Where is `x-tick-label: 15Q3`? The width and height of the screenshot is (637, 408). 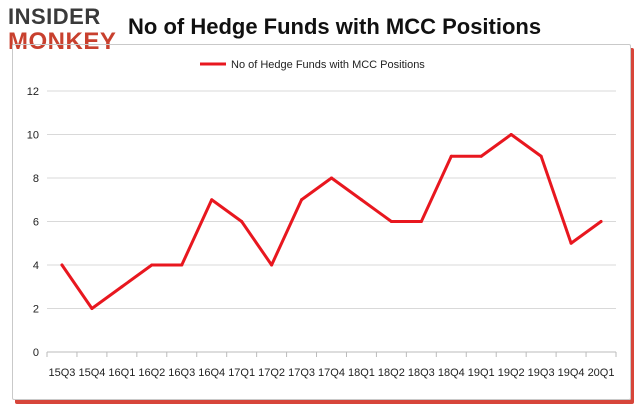 x-tick-label: 15Q3 is located at coordinates (62, 373).